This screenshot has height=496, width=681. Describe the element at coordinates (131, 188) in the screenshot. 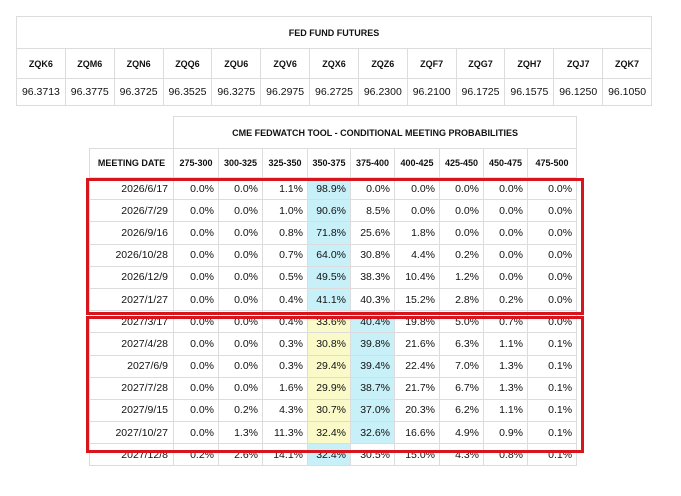

I see `meeting-date: 2026/6/17` at that location.